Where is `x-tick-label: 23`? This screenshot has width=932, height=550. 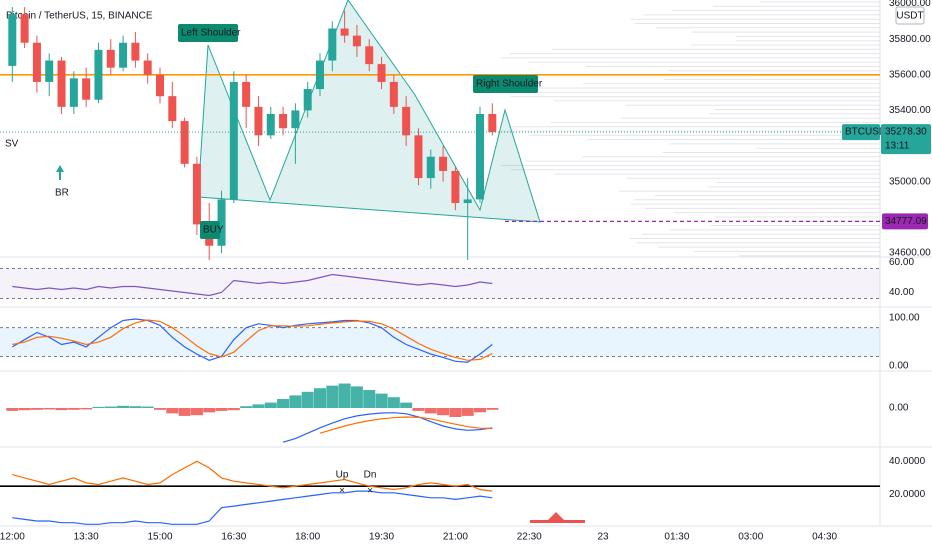 x-tick-label: 23 is located at coordinates (604, 537).